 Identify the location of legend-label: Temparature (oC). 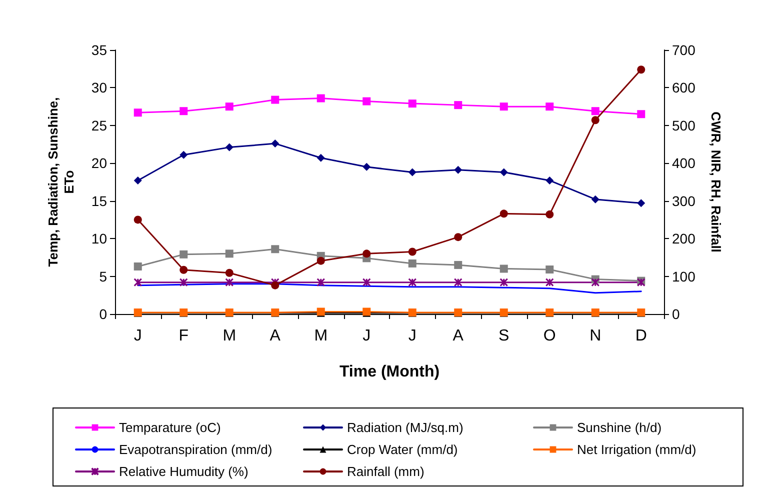
(170, 427).